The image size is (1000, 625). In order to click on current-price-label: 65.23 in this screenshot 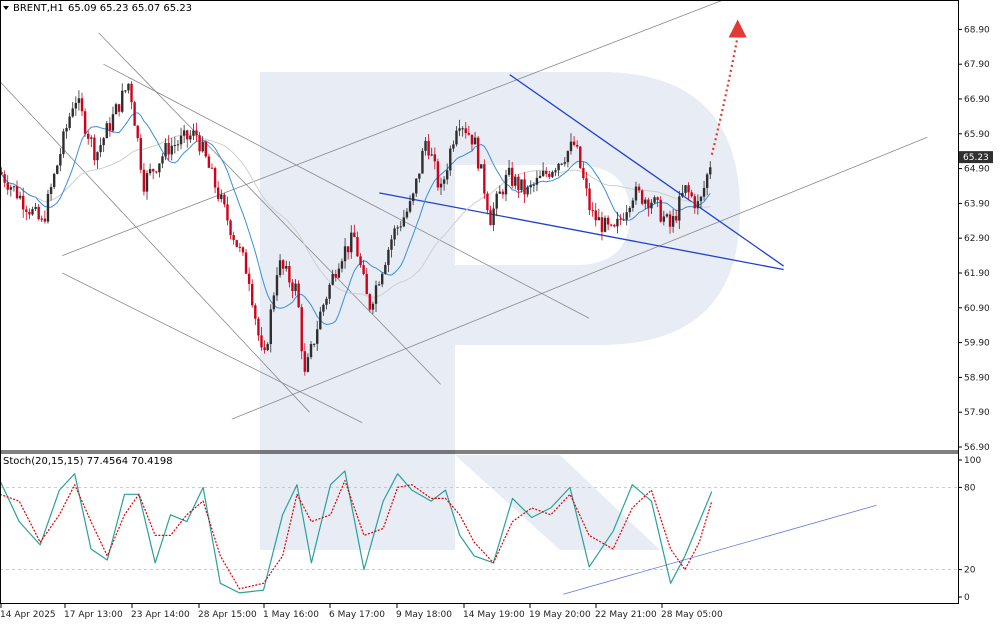, I will do `click(976, 158)`.